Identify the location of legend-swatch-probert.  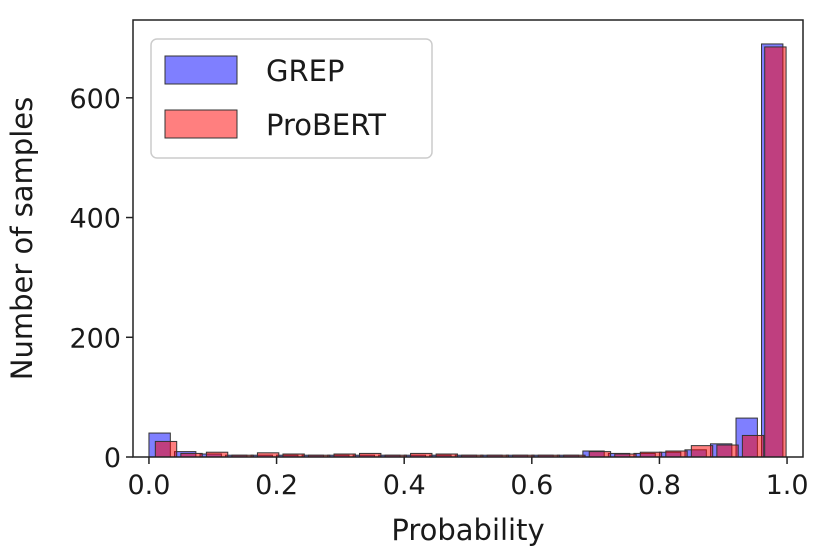
(201, 124).